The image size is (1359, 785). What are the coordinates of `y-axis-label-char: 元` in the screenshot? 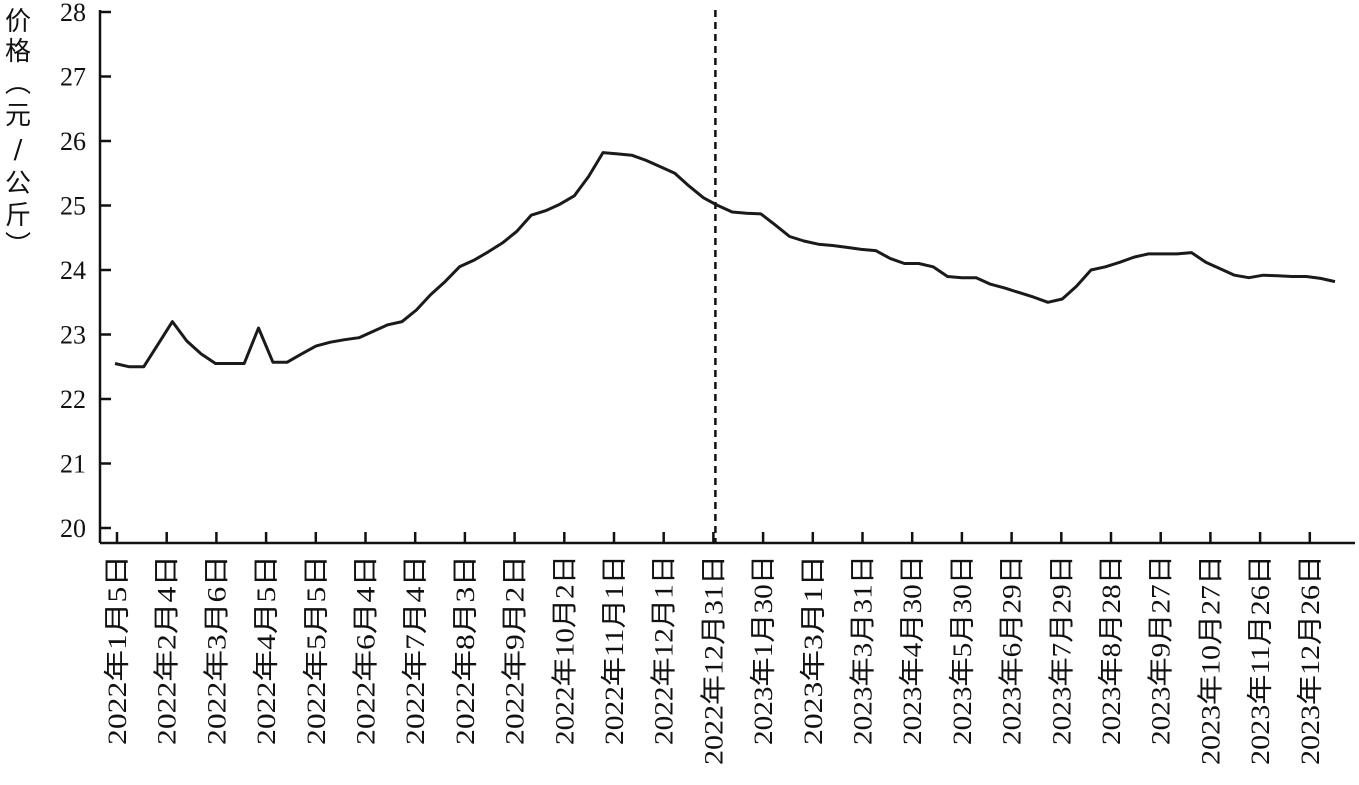 It's located at (18, 116).